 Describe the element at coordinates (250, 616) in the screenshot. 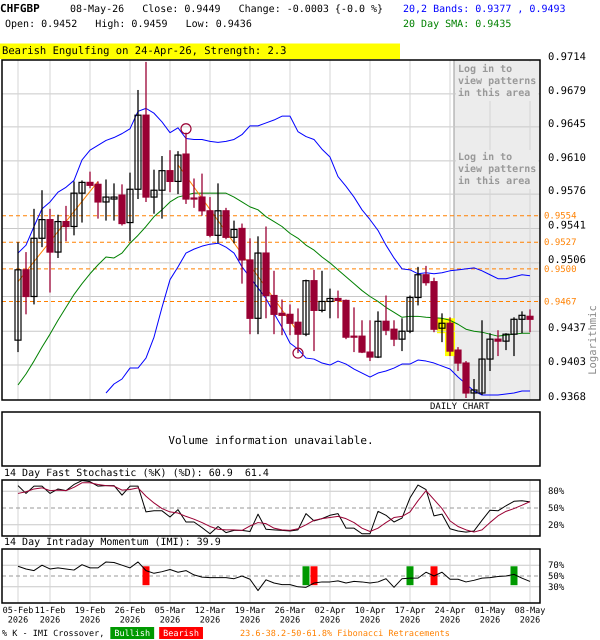

I see `x-tick-label: 19-Mar 2026` at that location.